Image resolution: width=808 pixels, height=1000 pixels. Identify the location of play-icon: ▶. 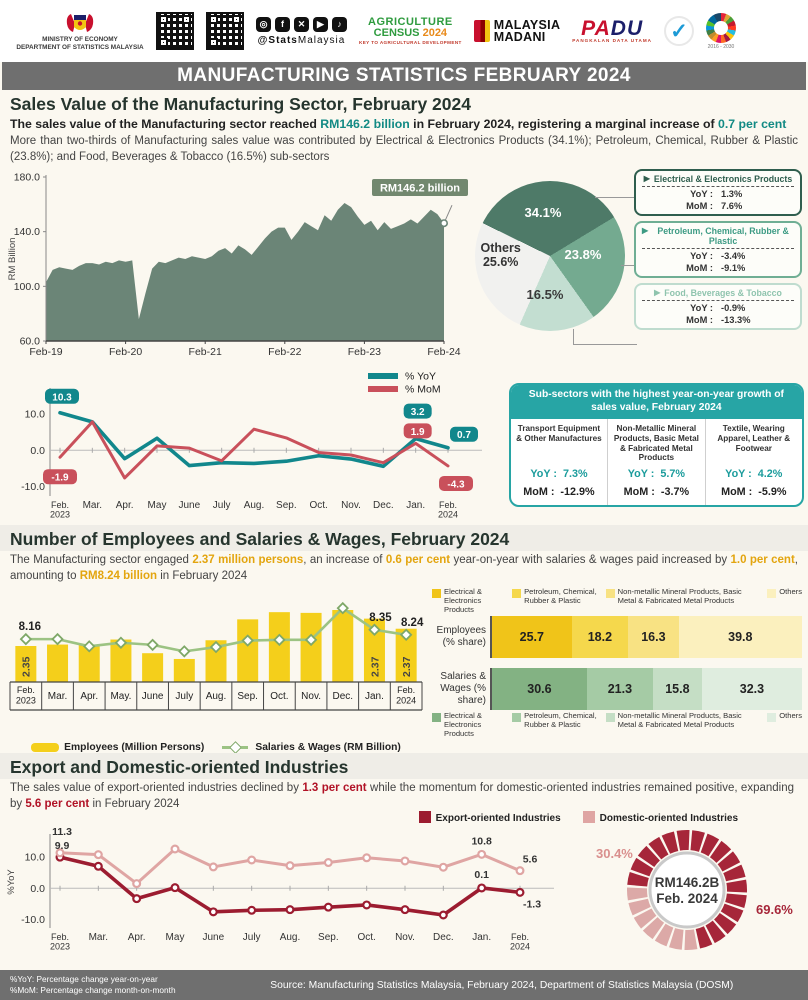
(645, 231).